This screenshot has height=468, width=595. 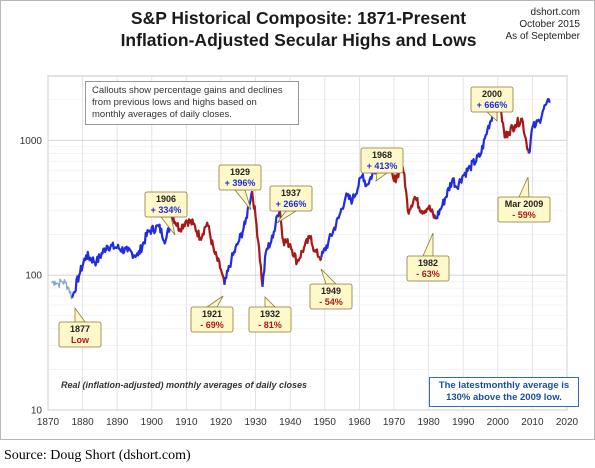 I want to click on x-tick-label: 2020, so click(x=567, y=422).